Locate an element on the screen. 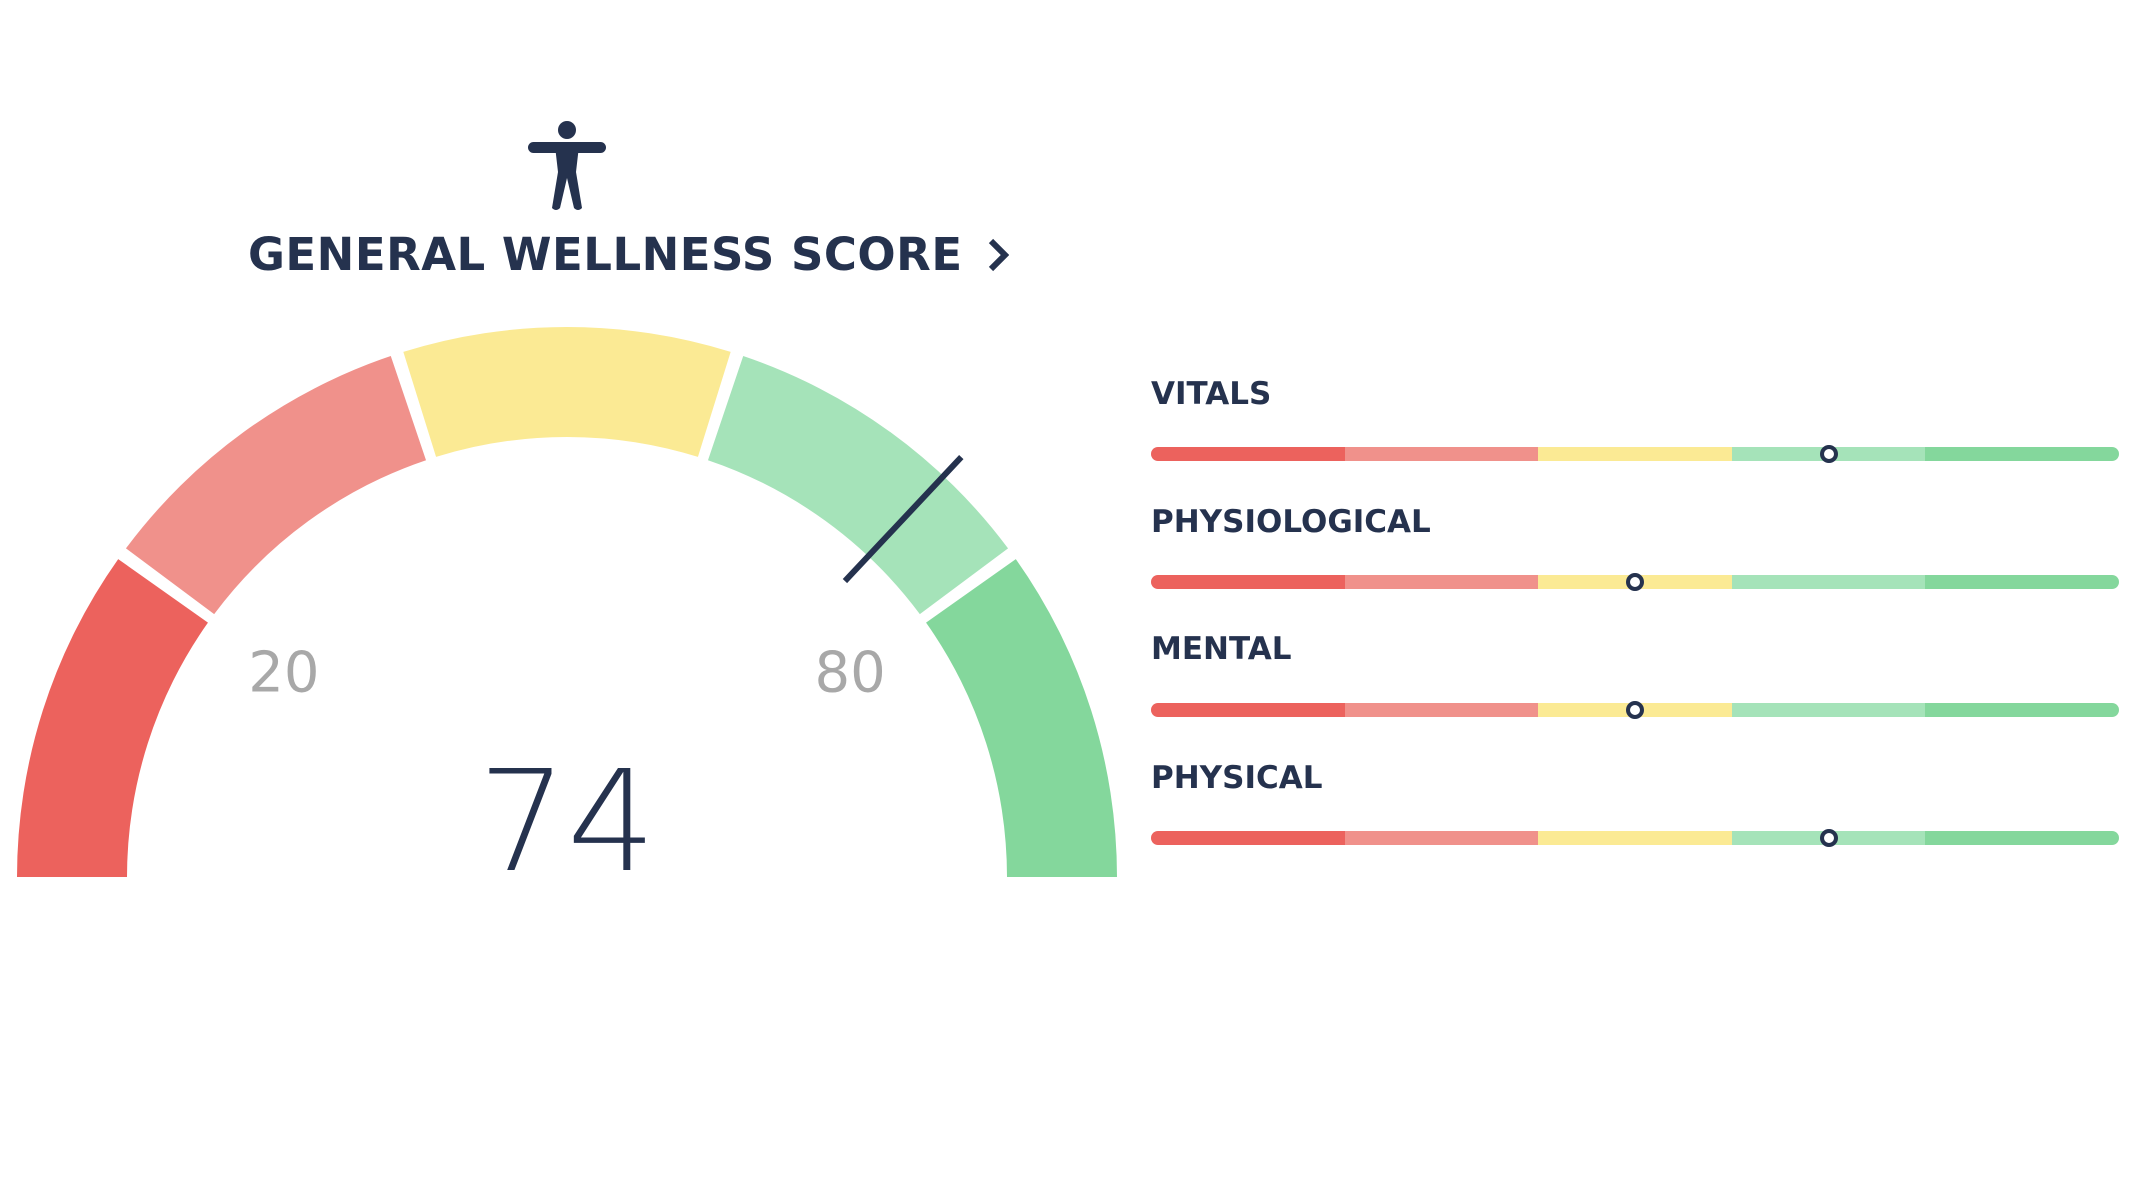 The width and height of the screenshot is (2133, 1200). gauge-tick-label: 20 is located at coordinates (283, 672).